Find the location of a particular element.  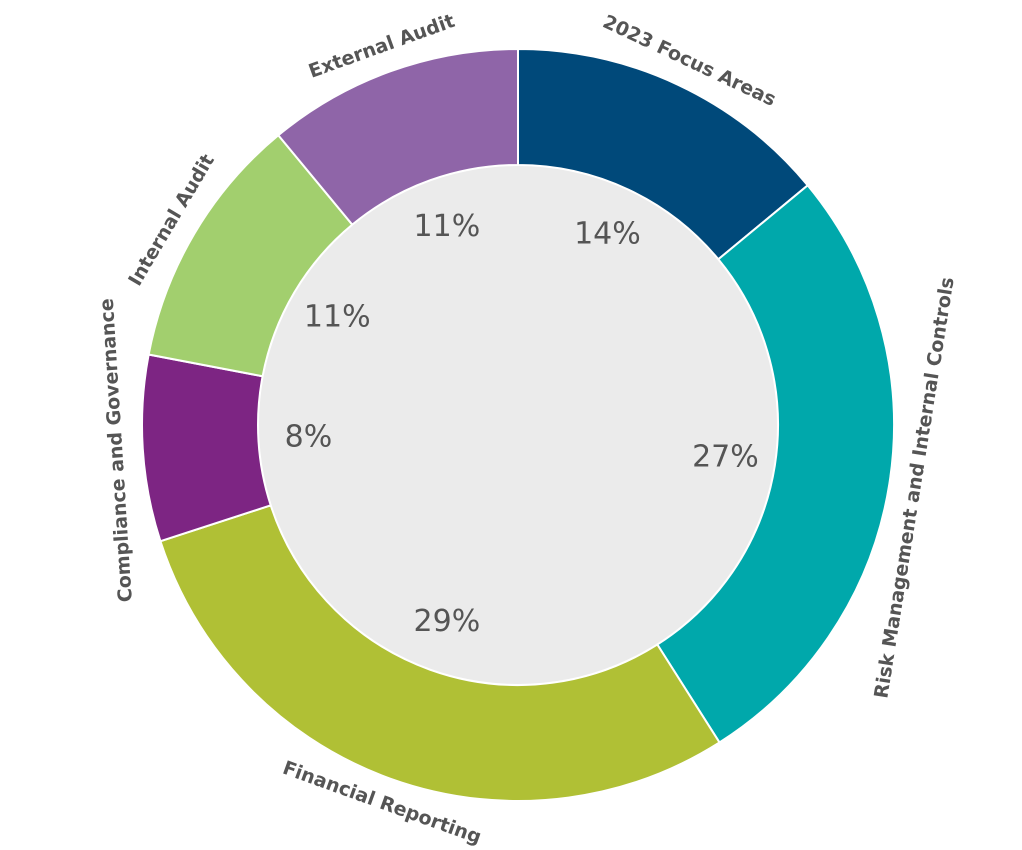

value-label: 27% is located at coordinates (725, 456).